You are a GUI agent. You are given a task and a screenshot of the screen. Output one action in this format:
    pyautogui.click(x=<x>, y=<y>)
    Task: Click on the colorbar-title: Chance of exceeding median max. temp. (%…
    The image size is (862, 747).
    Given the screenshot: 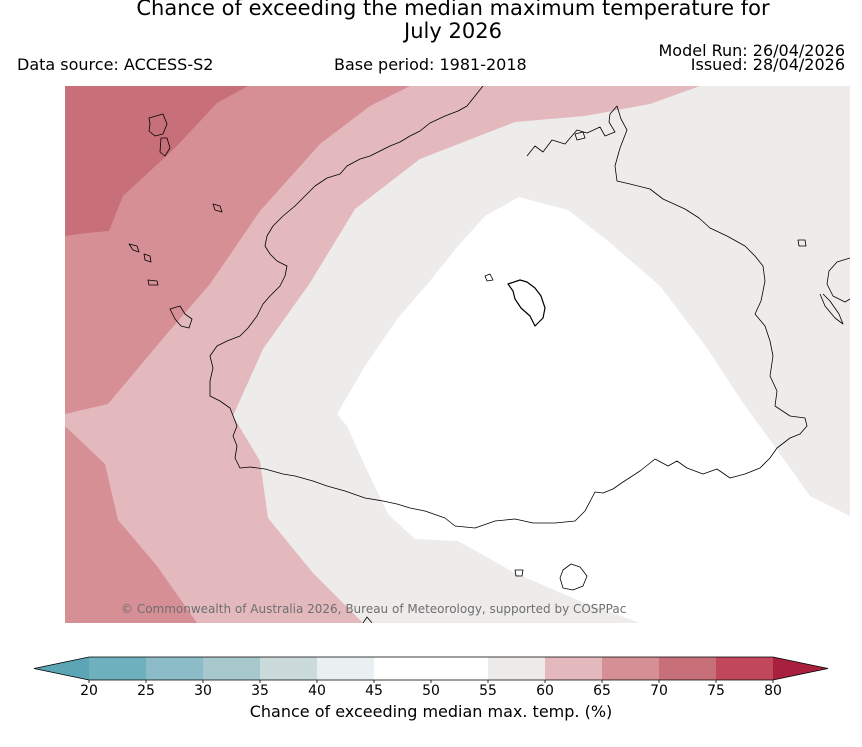 What is the action you would take?
    pyautogui.click(x=431, y=711)
    